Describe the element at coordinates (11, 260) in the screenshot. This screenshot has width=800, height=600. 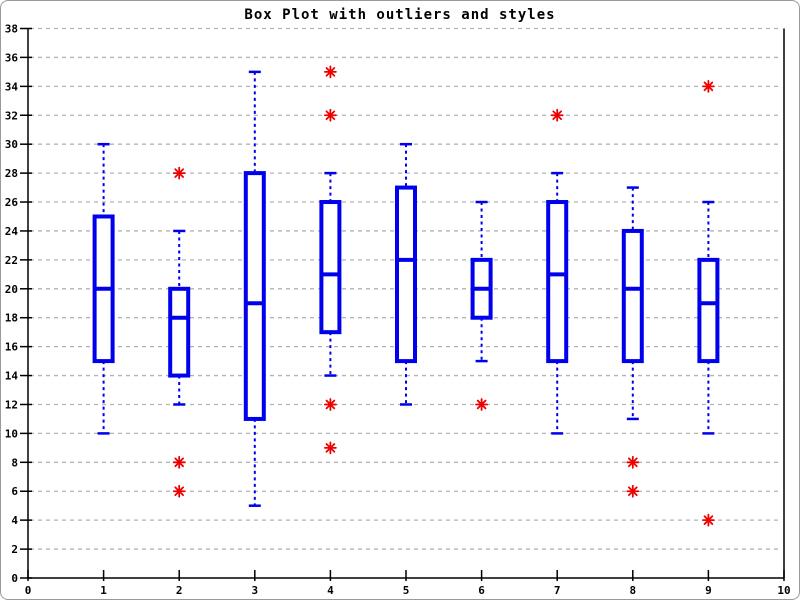
I see `y-tick-label: 22` at that location.